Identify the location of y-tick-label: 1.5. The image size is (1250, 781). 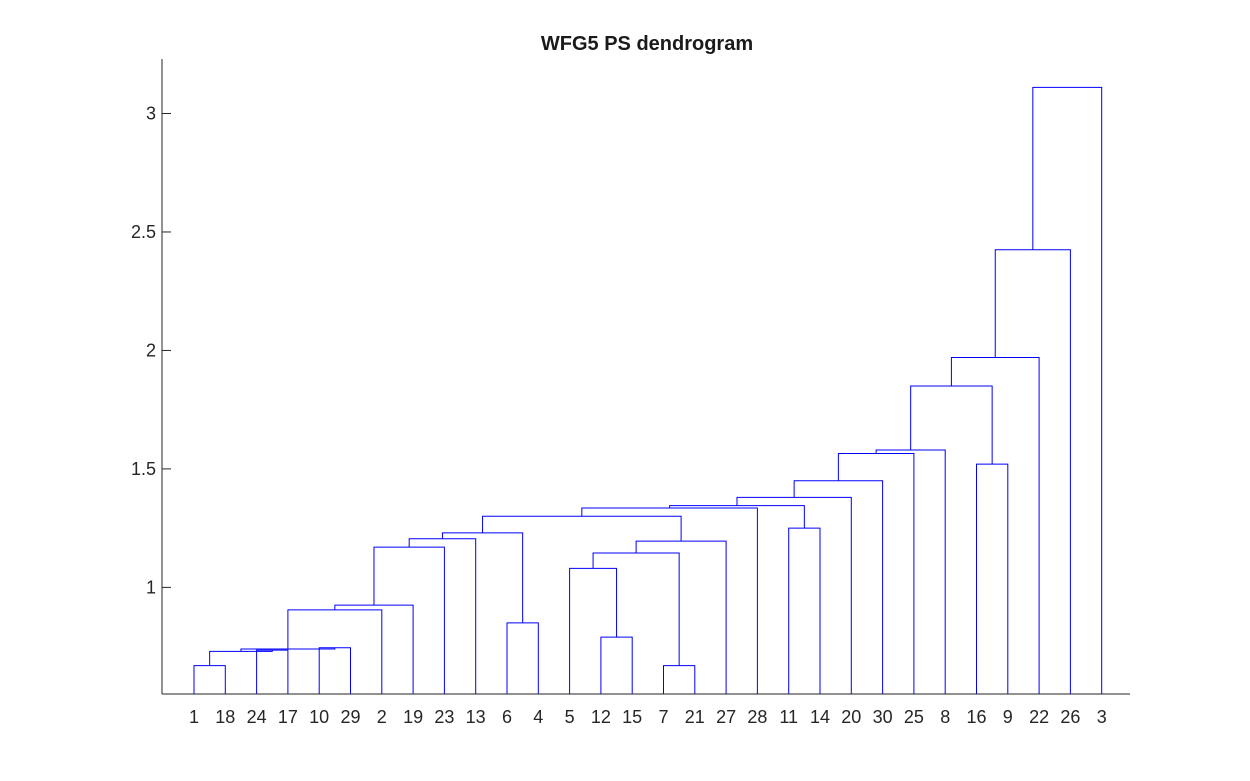
(143, 469).